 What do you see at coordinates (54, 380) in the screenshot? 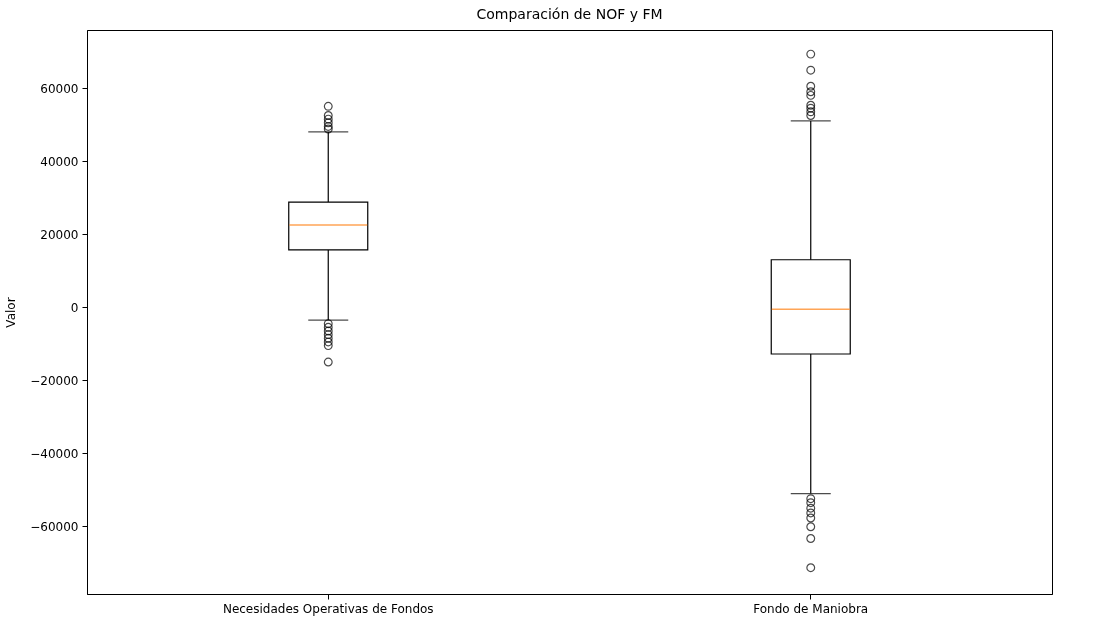
I see `y-tick-label: −20000` at bounding box center [54, 380].